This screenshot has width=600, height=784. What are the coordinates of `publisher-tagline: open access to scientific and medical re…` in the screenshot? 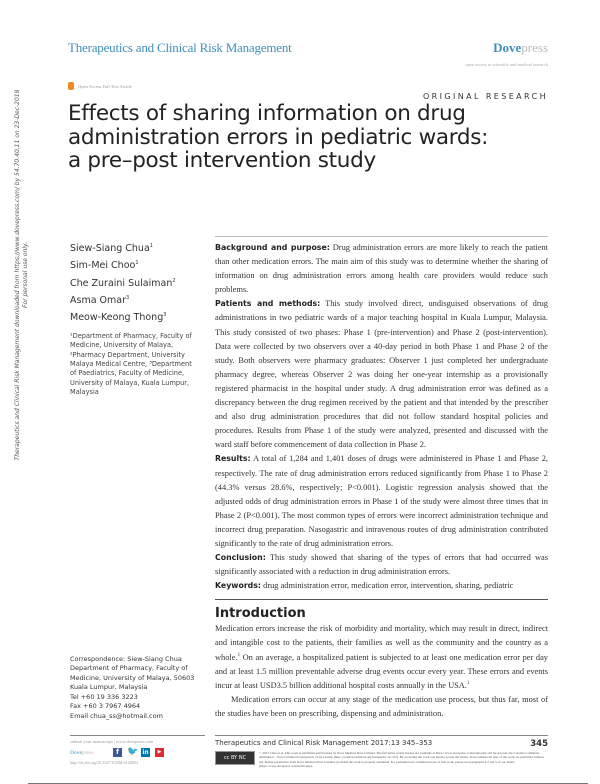 It's located at (506, 64).